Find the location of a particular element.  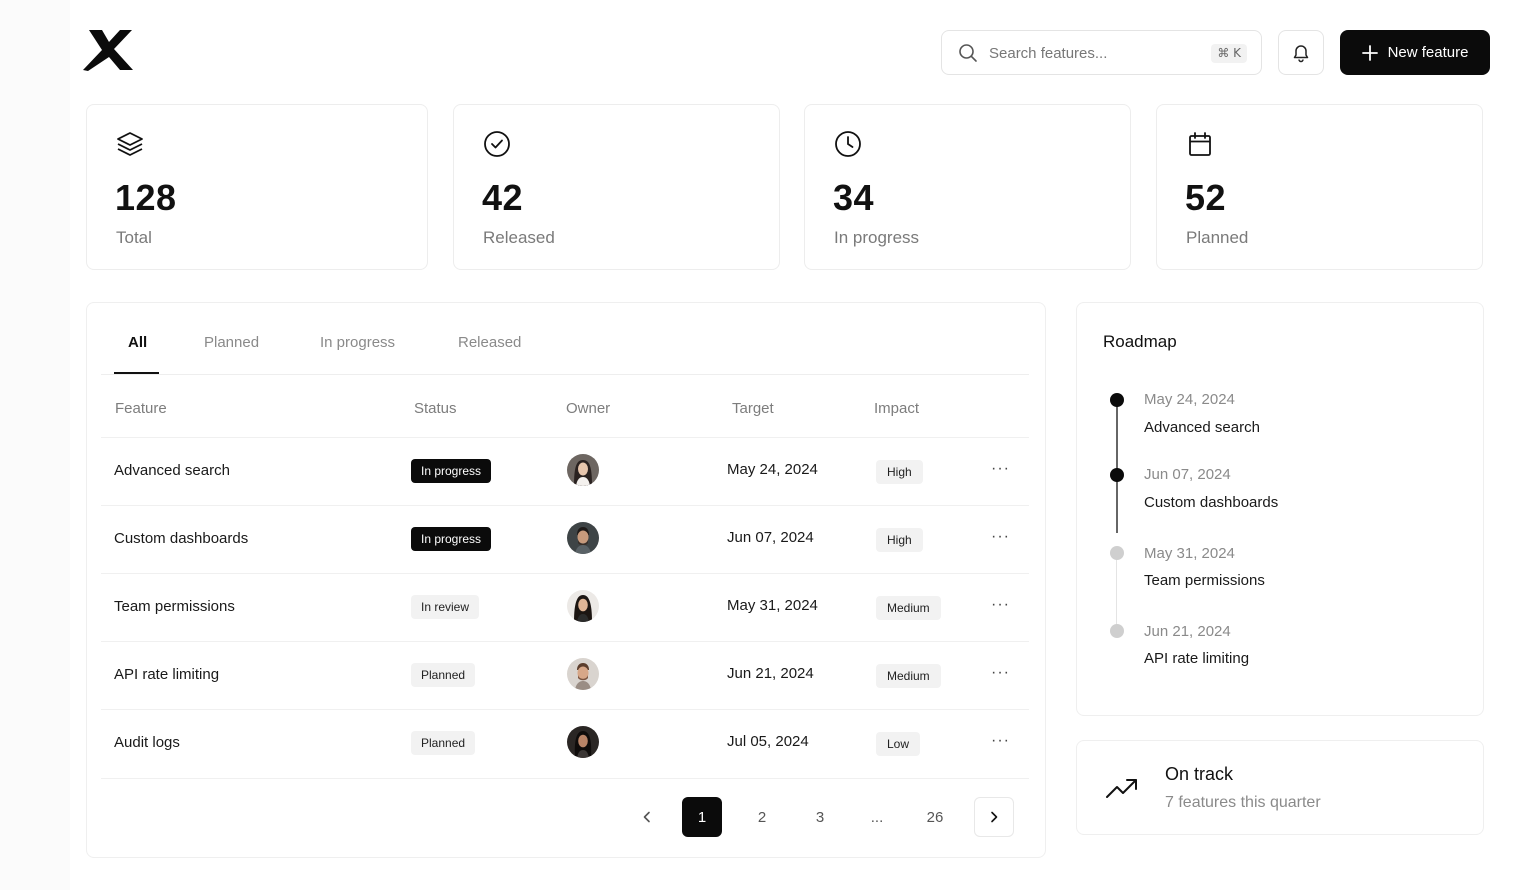

roadmap-item: Custom dashboards is located at coordinates (1211, 502).